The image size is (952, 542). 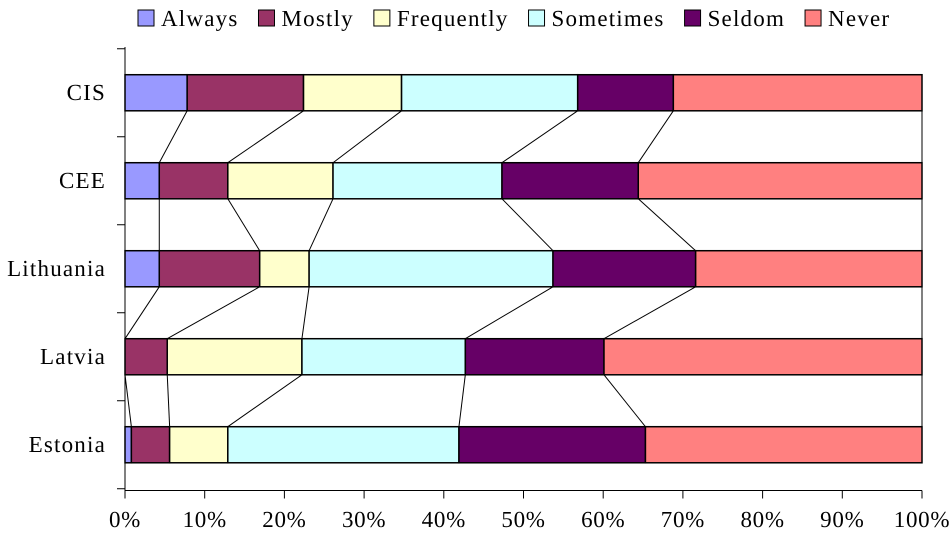 What do you see at coordinates (523, 519) in the screenshot?
I see `x-tick-label: 50%` at bounding box center [523, 519].